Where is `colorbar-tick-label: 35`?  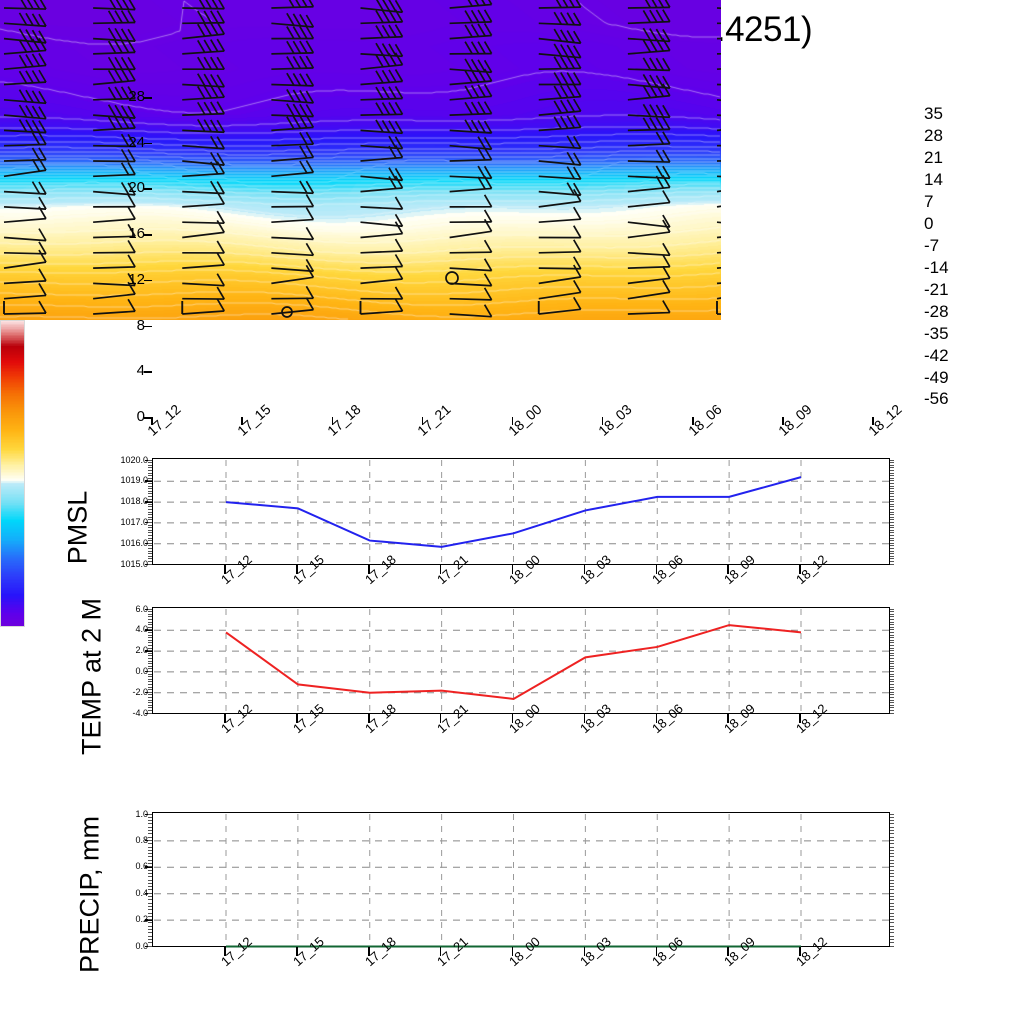 colorbar-tick-label: 35 is located at coordinates (933, 114).